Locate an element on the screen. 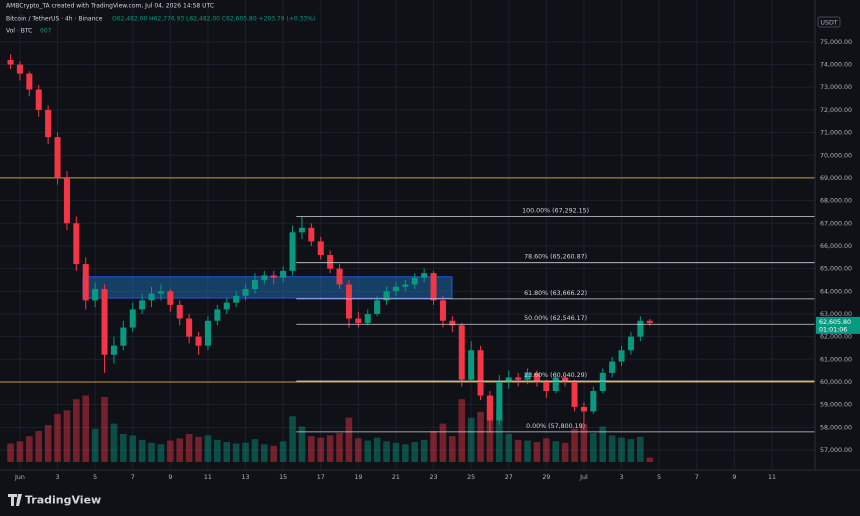 This screenshot has width=860, height=516. price-axis is located at coordinates (837, 235).